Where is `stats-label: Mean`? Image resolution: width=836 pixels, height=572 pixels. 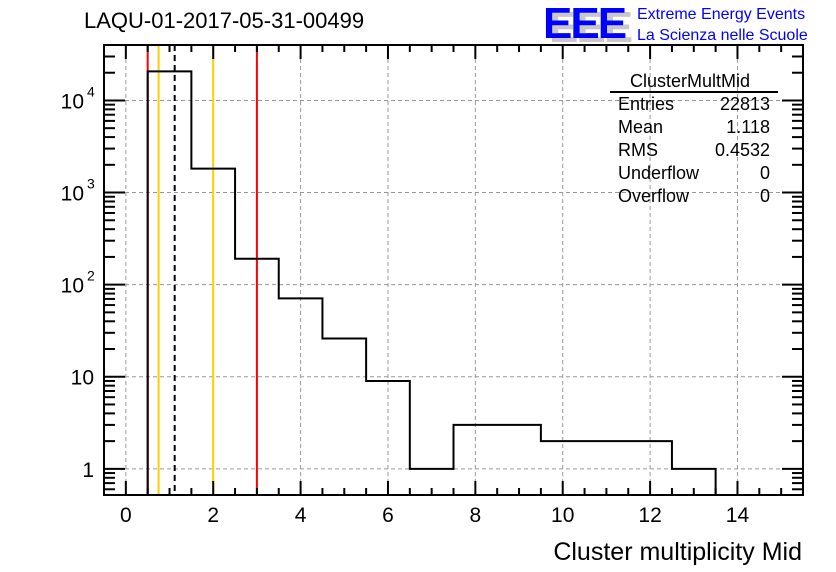 stats-label: Mean is located at coordinates (640, 127).